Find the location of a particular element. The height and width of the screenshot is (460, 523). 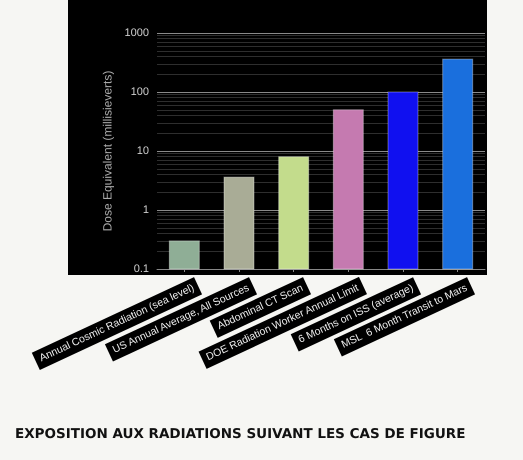

y-tick-label: 10 is located at coordinates (142, 151).